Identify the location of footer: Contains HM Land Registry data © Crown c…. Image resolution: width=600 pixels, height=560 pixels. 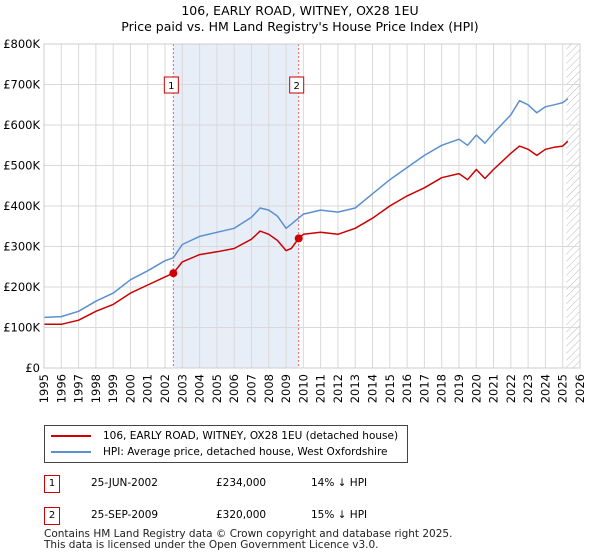
(248, 540).